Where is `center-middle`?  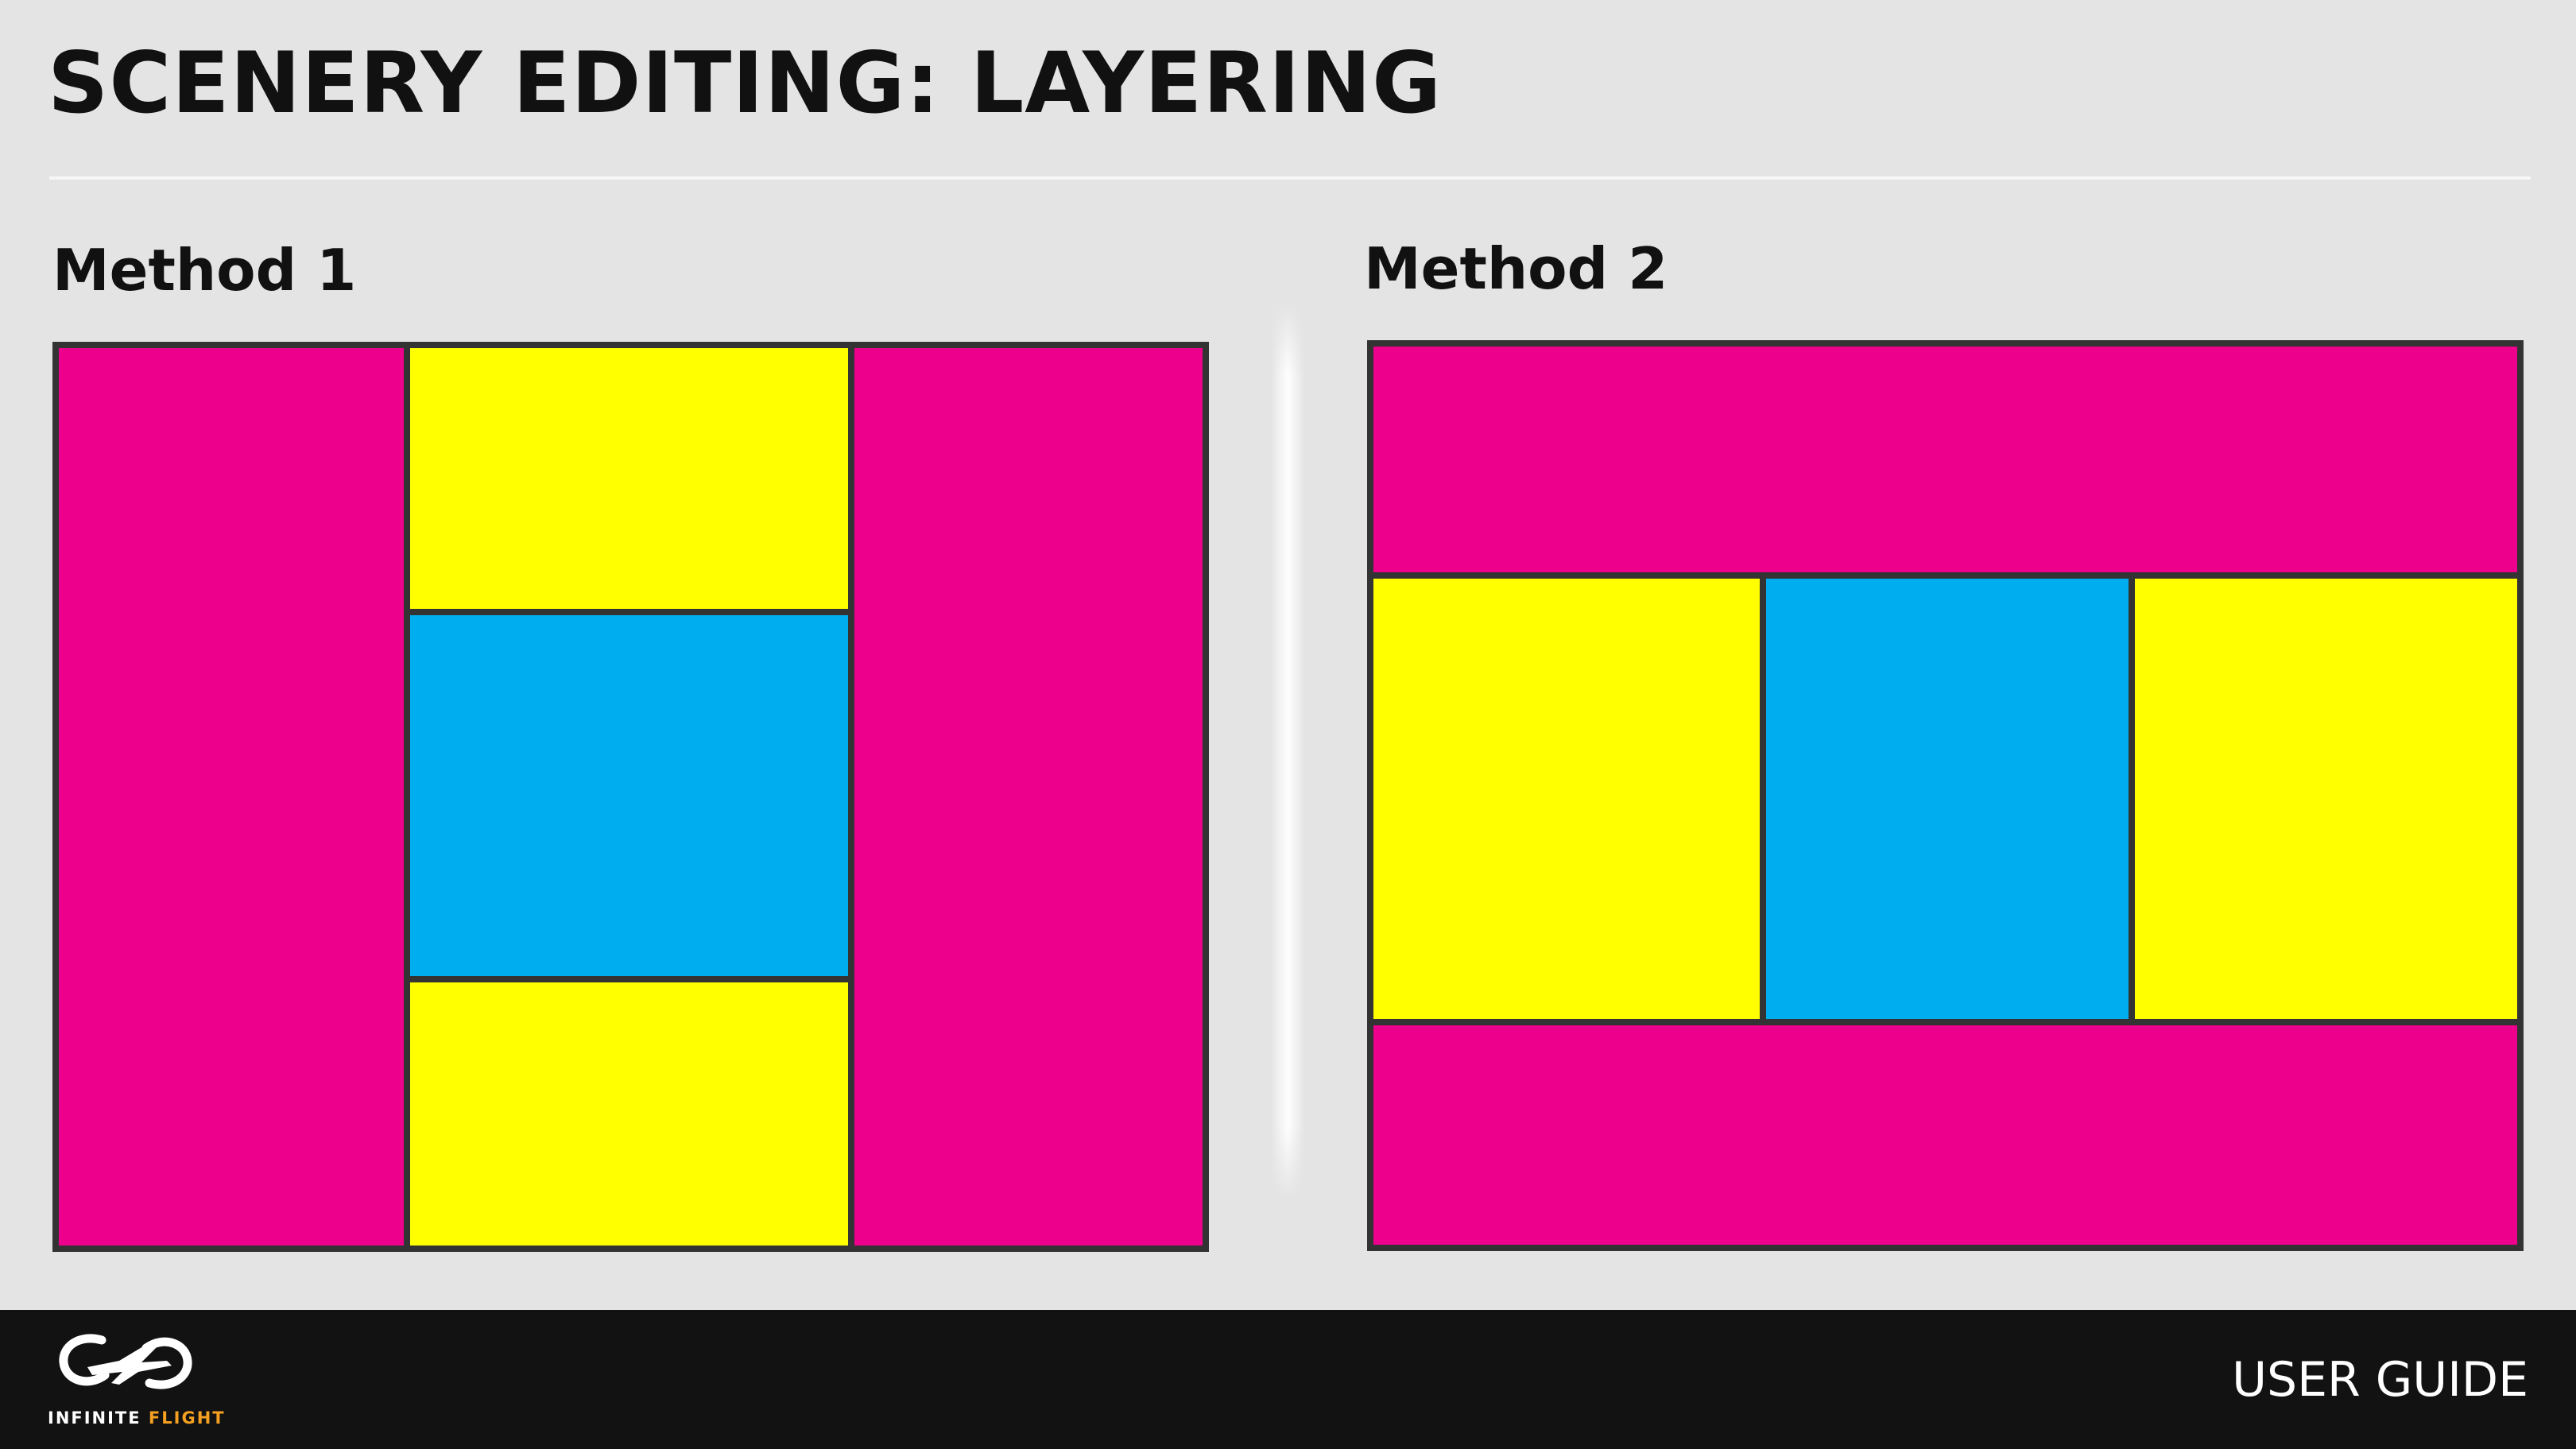
center-middle is located at coordinates (629, 795).